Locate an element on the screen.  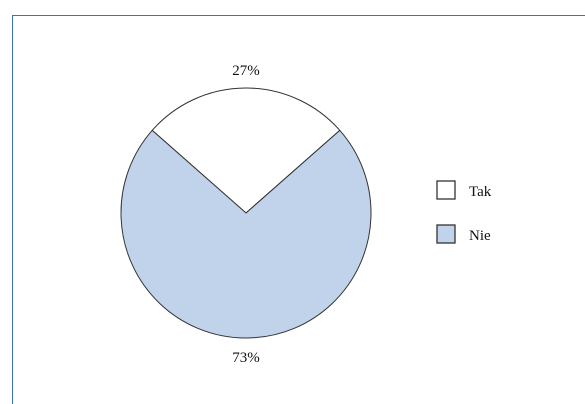
legend: Tak Nie is located at coordinates (464, 212).